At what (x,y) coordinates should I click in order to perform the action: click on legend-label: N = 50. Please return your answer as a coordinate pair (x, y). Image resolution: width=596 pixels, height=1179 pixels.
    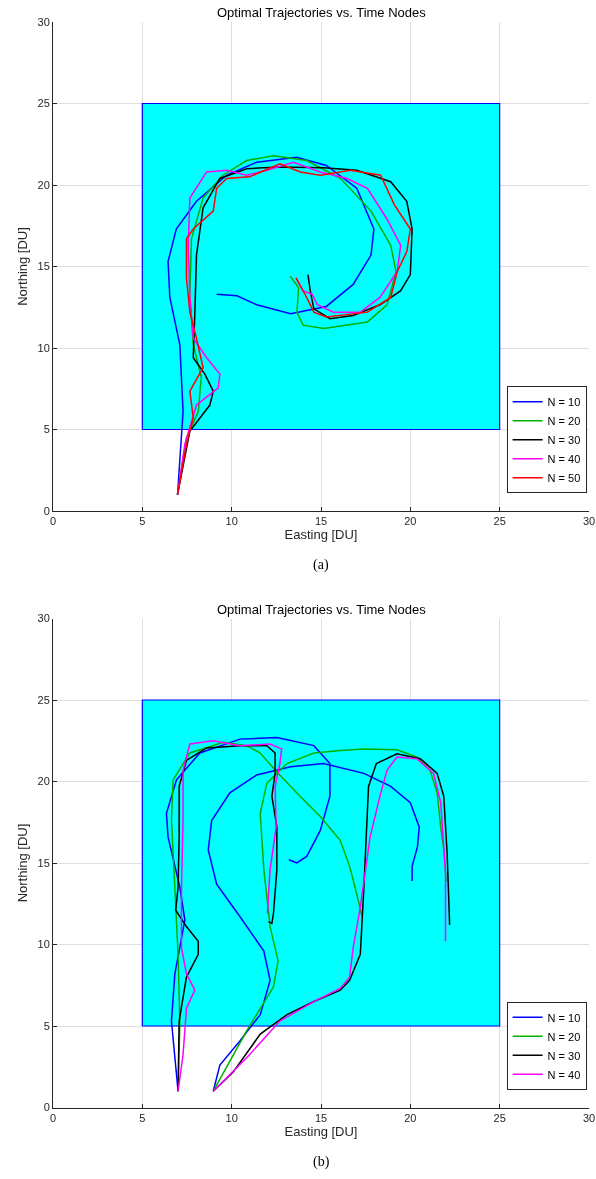
    Looking at the image, I should click on (564, 478).